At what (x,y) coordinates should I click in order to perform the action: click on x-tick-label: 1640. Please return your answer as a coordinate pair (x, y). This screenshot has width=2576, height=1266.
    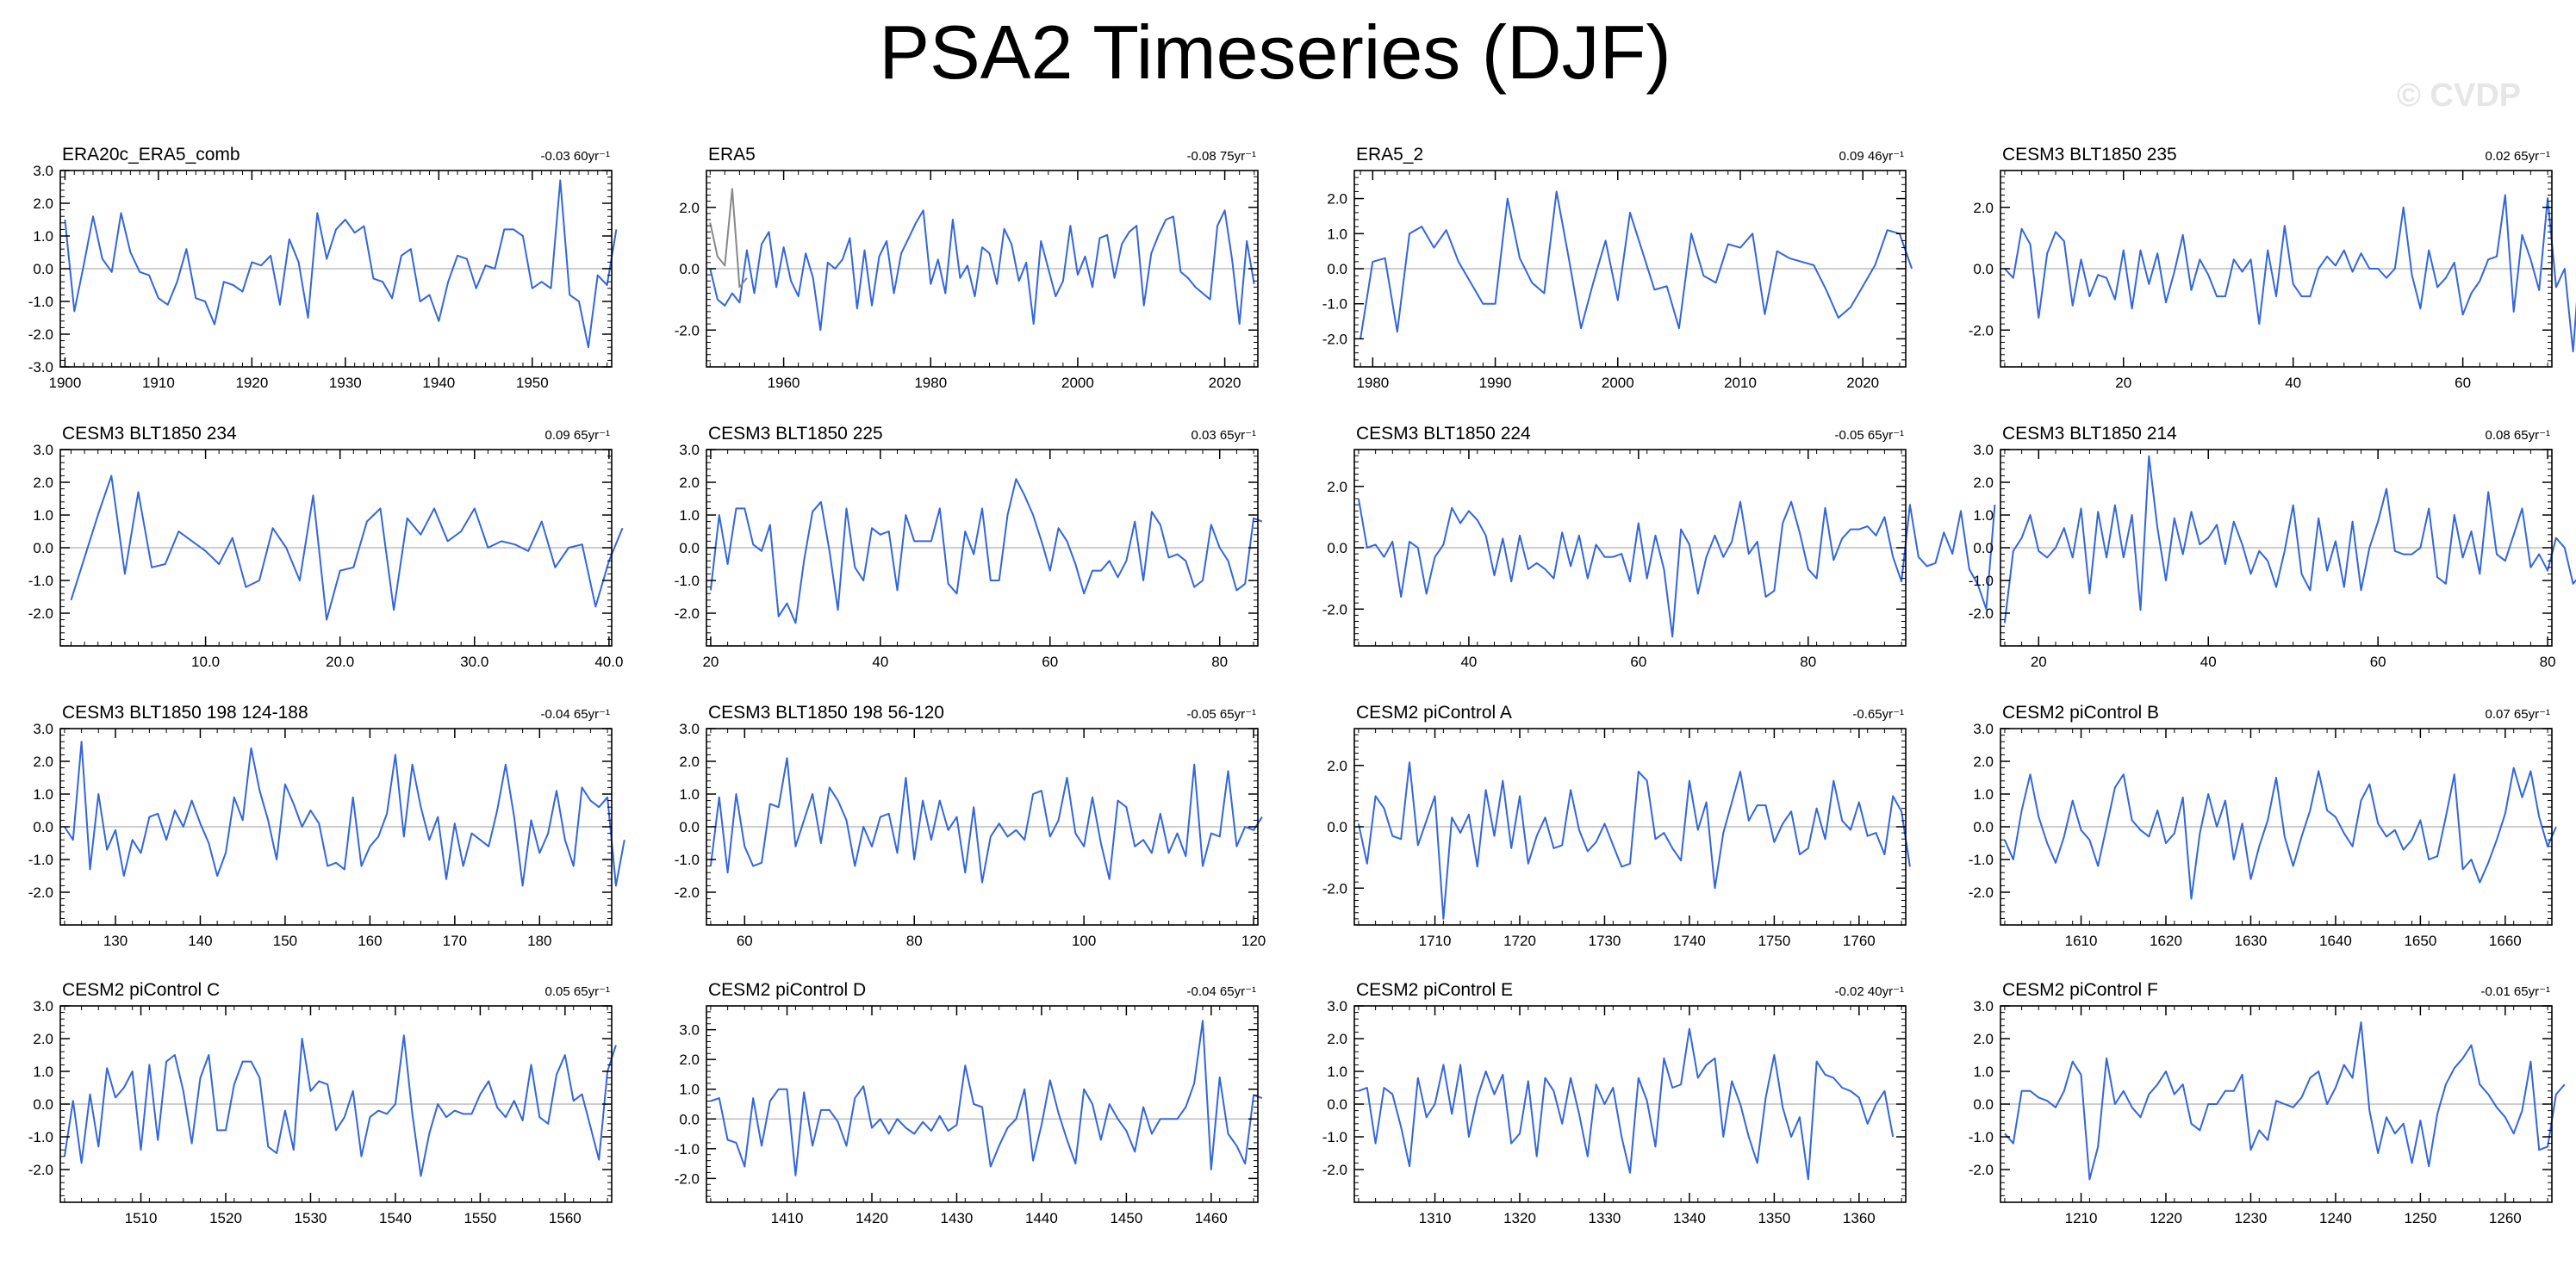
    Looking at the image, I should click on (2336, 941).